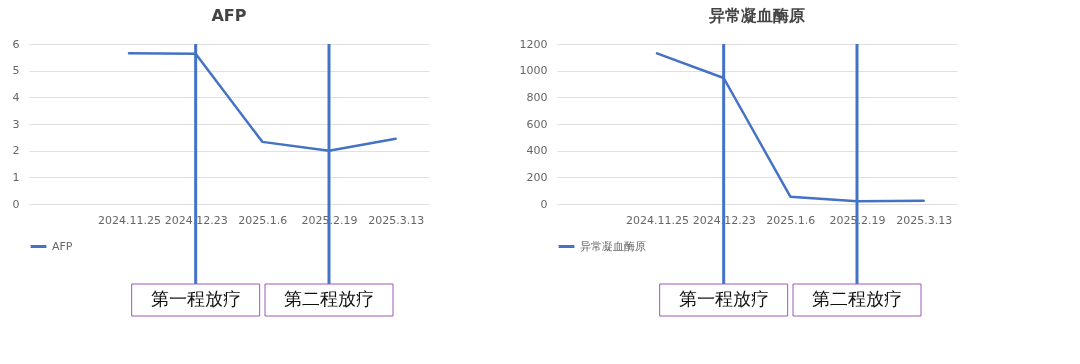 This screenshot has width=1080, height=364. I want to click on y-tick-label: 4, so click(16, 97).